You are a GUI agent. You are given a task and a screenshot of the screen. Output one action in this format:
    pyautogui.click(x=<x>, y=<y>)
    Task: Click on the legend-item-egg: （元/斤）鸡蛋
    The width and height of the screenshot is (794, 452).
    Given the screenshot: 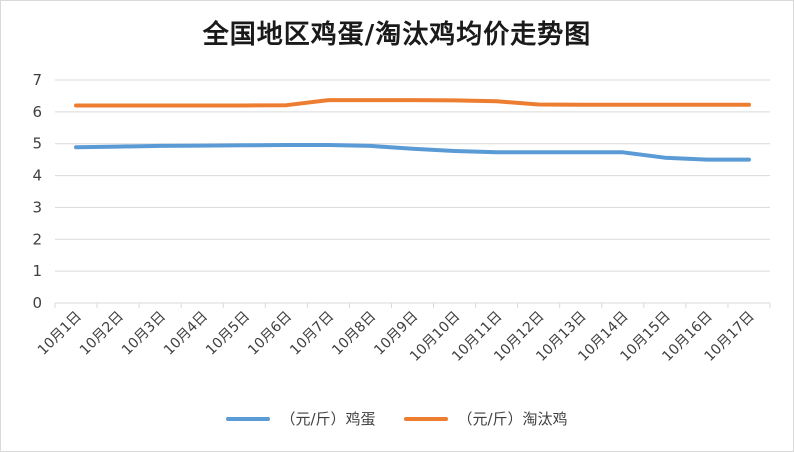 What is the action you would take?
    pyautogui.click(x=301, y=418)
    